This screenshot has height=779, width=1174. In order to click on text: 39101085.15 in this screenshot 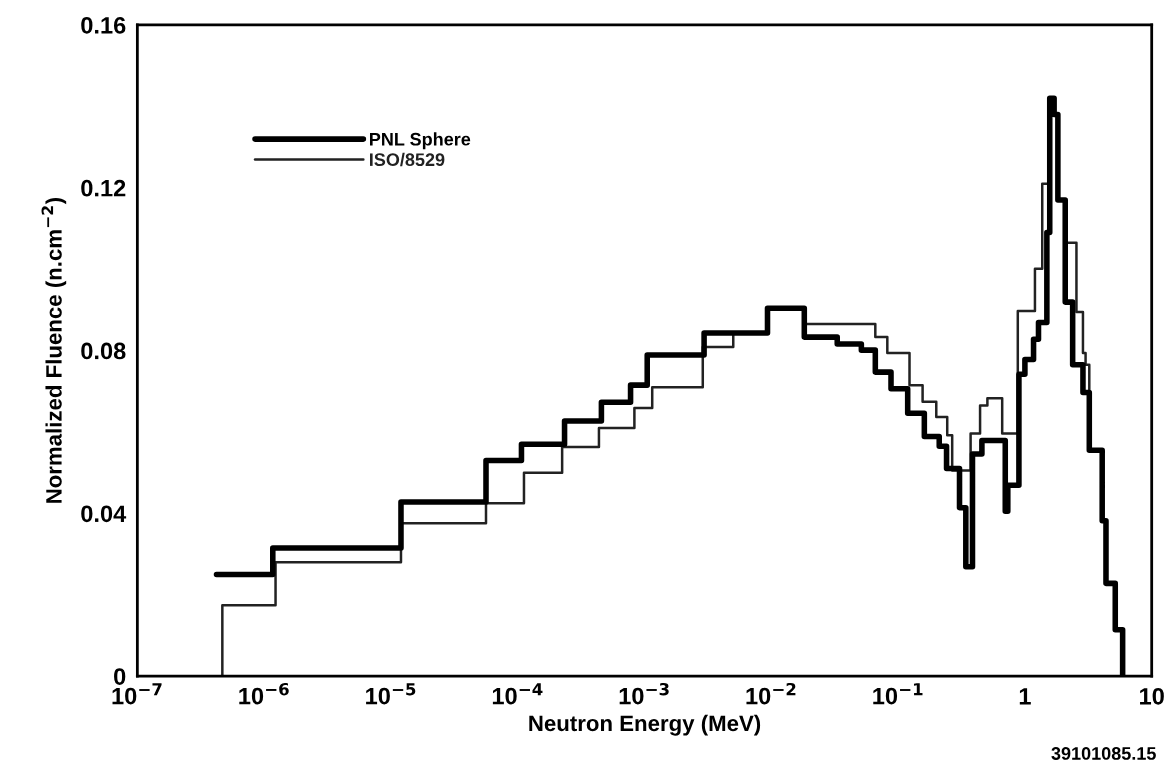, I will do `click(1103, 753)`.